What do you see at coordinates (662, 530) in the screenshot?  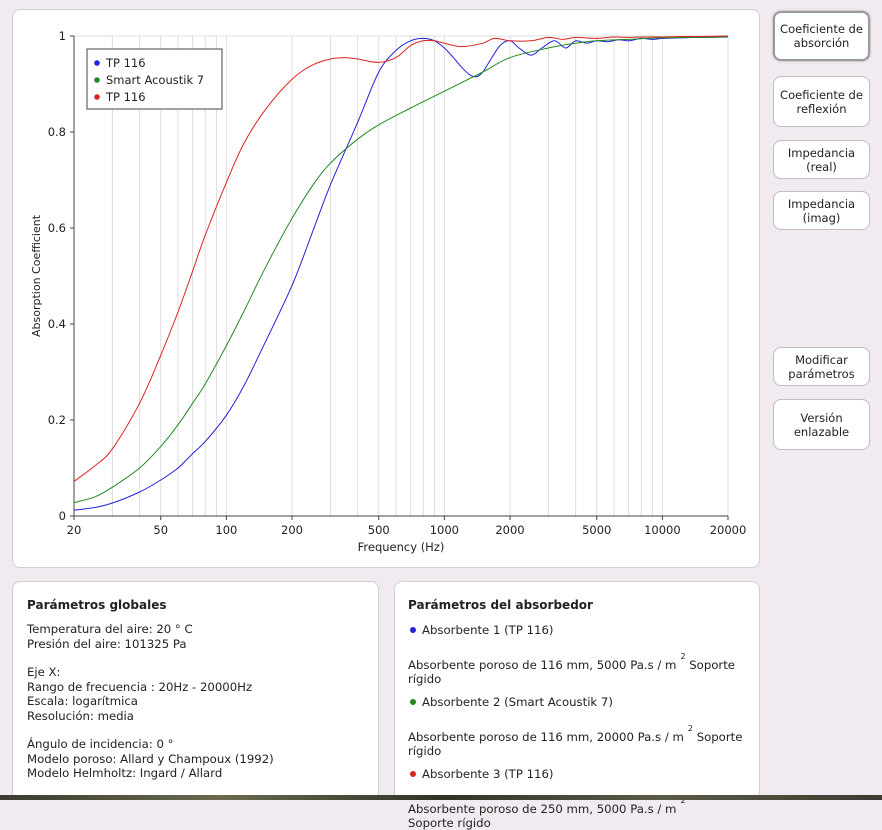 I see `x-tick-label: 10000` at bounding box center [662, 530].